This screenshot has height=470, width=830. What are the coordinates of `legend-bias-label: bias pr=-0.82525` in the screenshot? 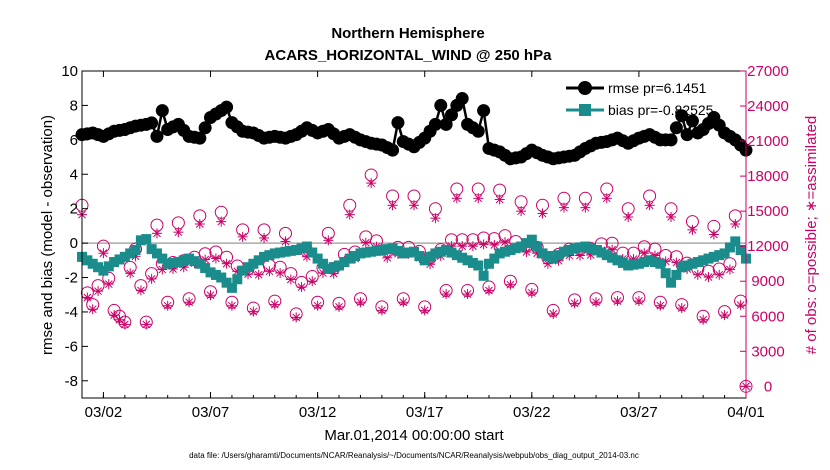 It's located at (661, 110).